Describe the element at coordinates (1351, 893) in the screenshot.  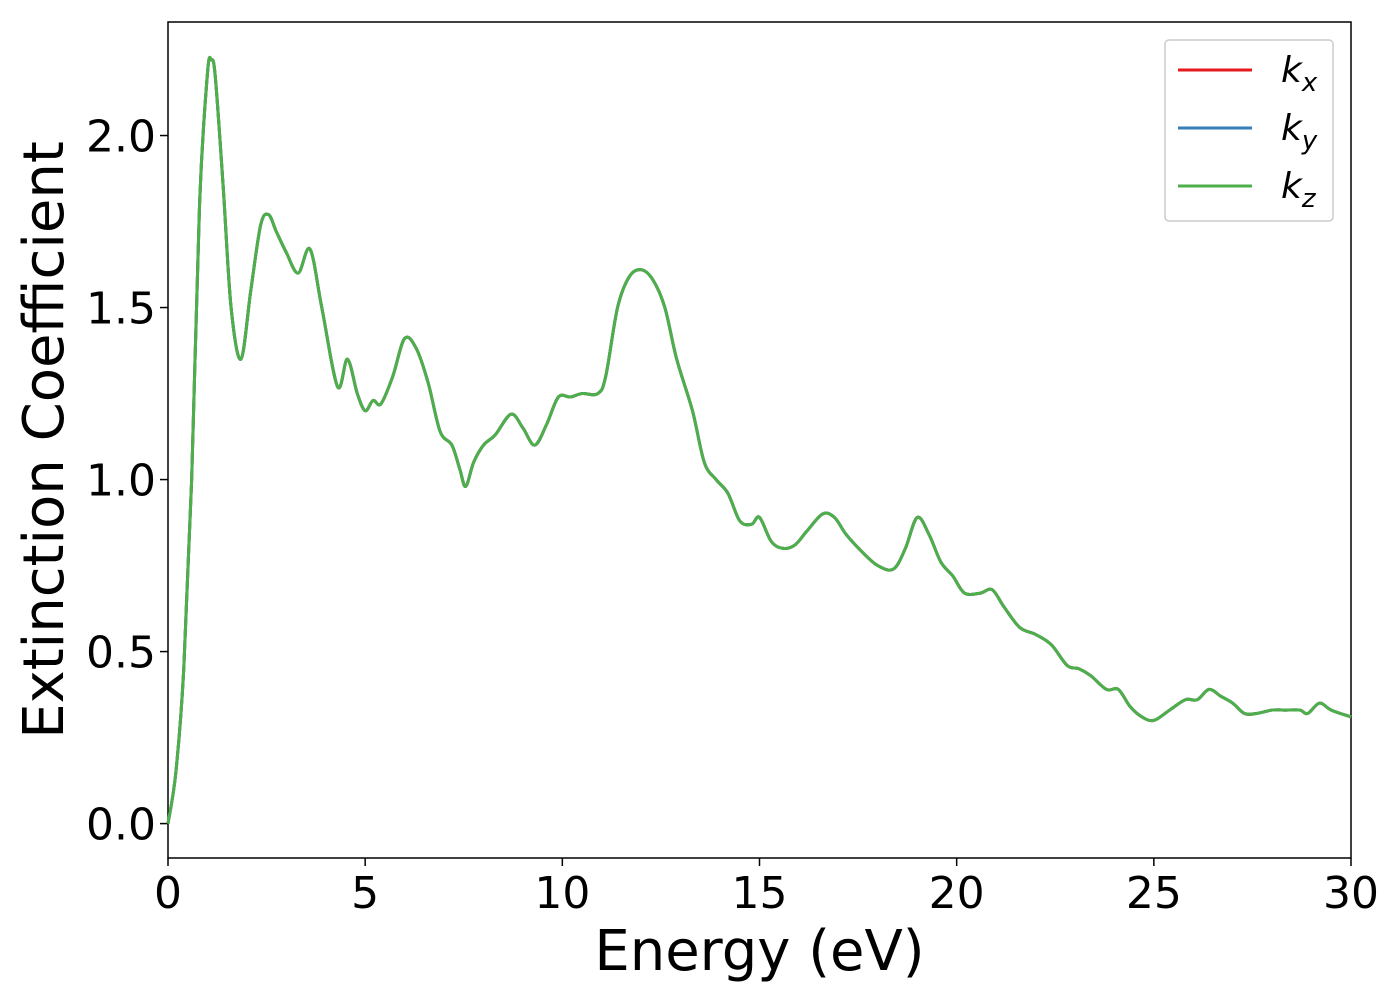
I see `x-tick-label: 30` at that location.